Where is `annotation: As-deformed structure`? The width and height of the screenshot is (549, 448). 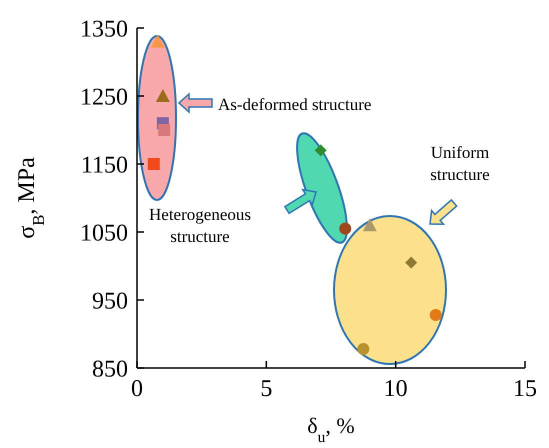
annotation: As-deformed structure is located at coordinates (295, 104).